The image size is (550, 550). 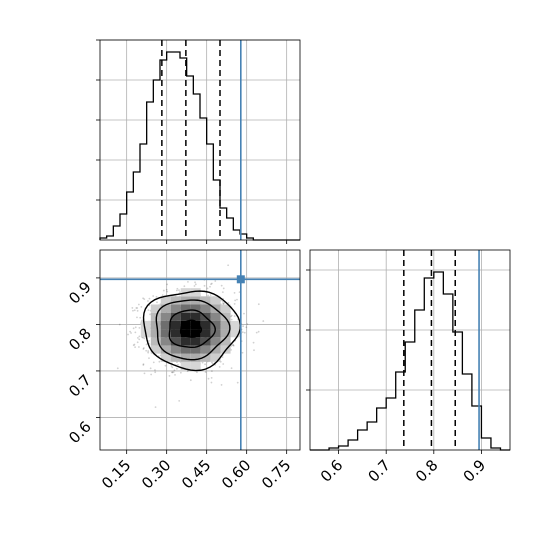 What do you see at coordinates (475, 471) in the screenshot?
I see `x-tick-label: 0.9` at bounding box center [475, 471].